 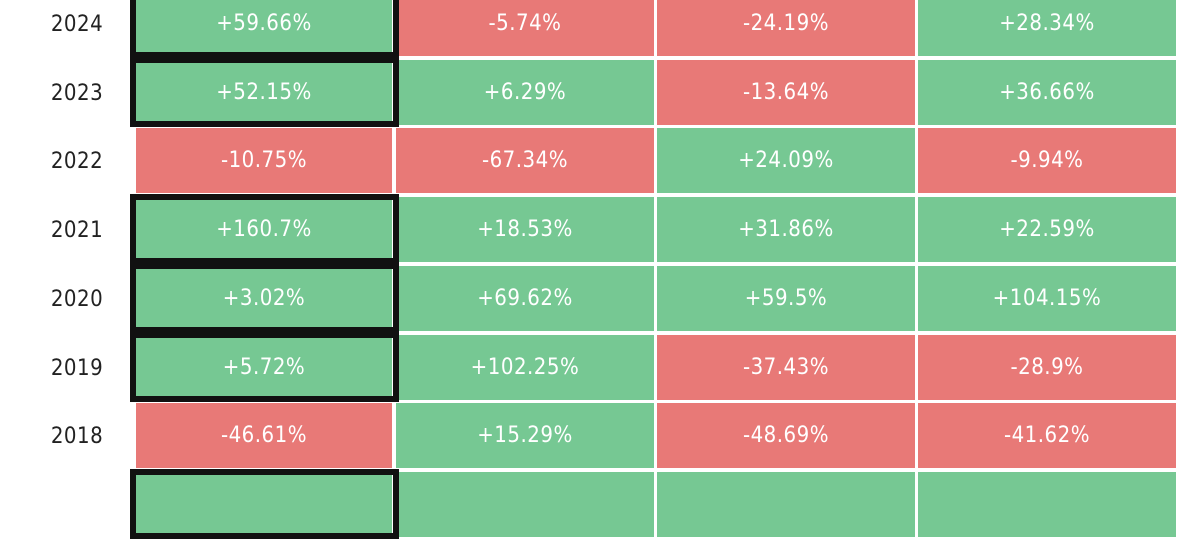 What do you see at coordinates (1047, 367) in the screenshot?
I see `return-cell: -28.9%` at bounding box center [1047, 367].